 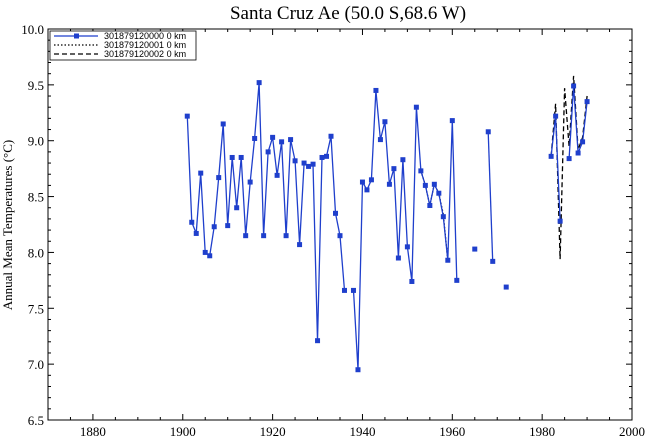 What do you see at coordinates (36, 85) in the screenshot?
I see `y-tick-label: 9.5` at bounding box center [36, 85].